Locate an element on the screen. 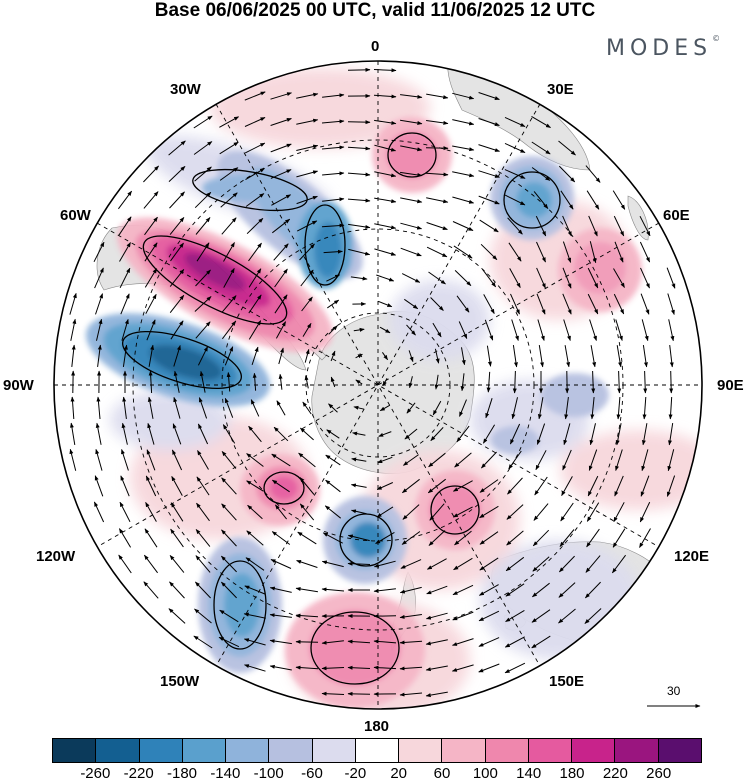 The width and height of the screenshot is (750, 783). positive-anomaly-greenwich is located at coordinates (412, 155).